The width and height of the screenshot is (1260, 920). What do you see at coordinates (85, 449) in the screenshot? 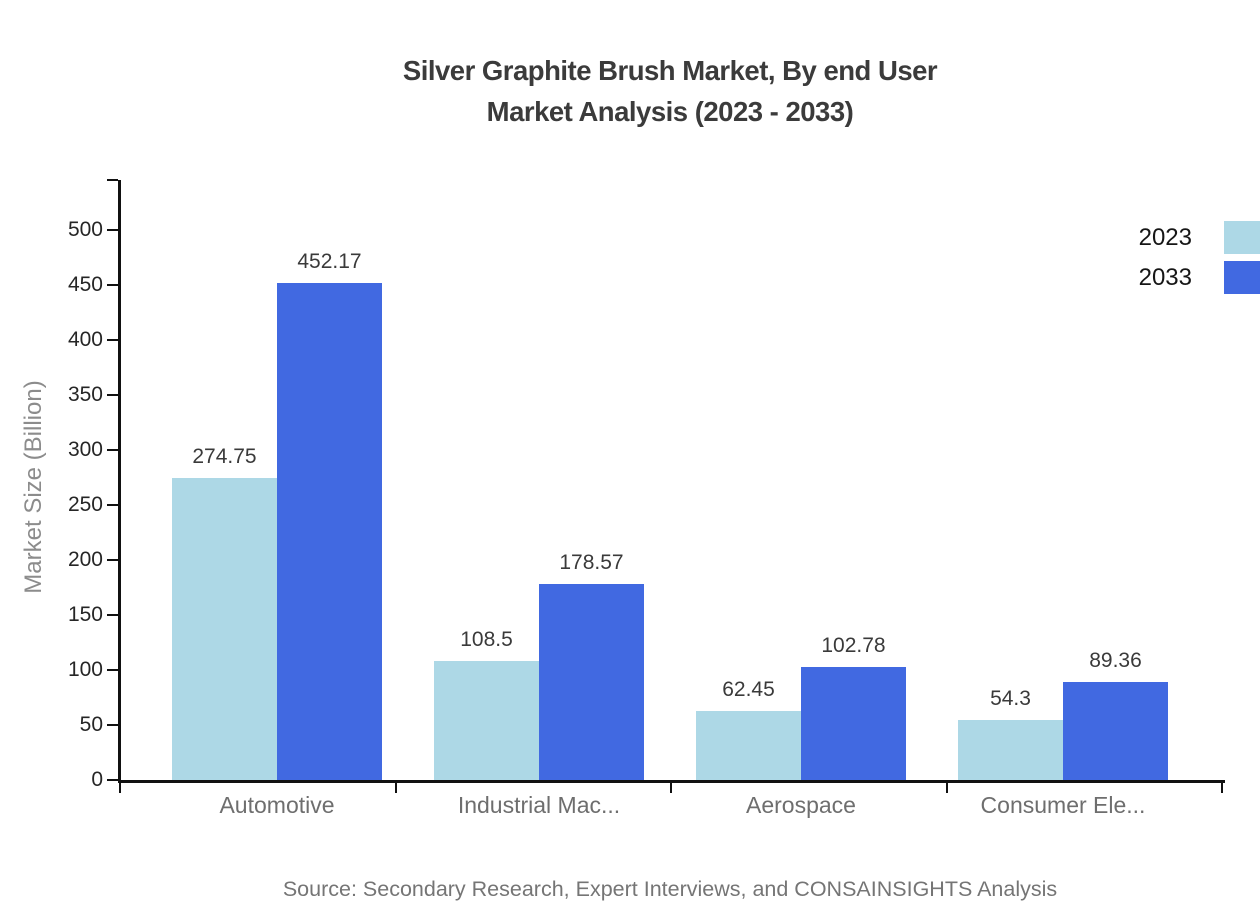
I see `y-tick-label: 300` at bounding box center [85, 449].